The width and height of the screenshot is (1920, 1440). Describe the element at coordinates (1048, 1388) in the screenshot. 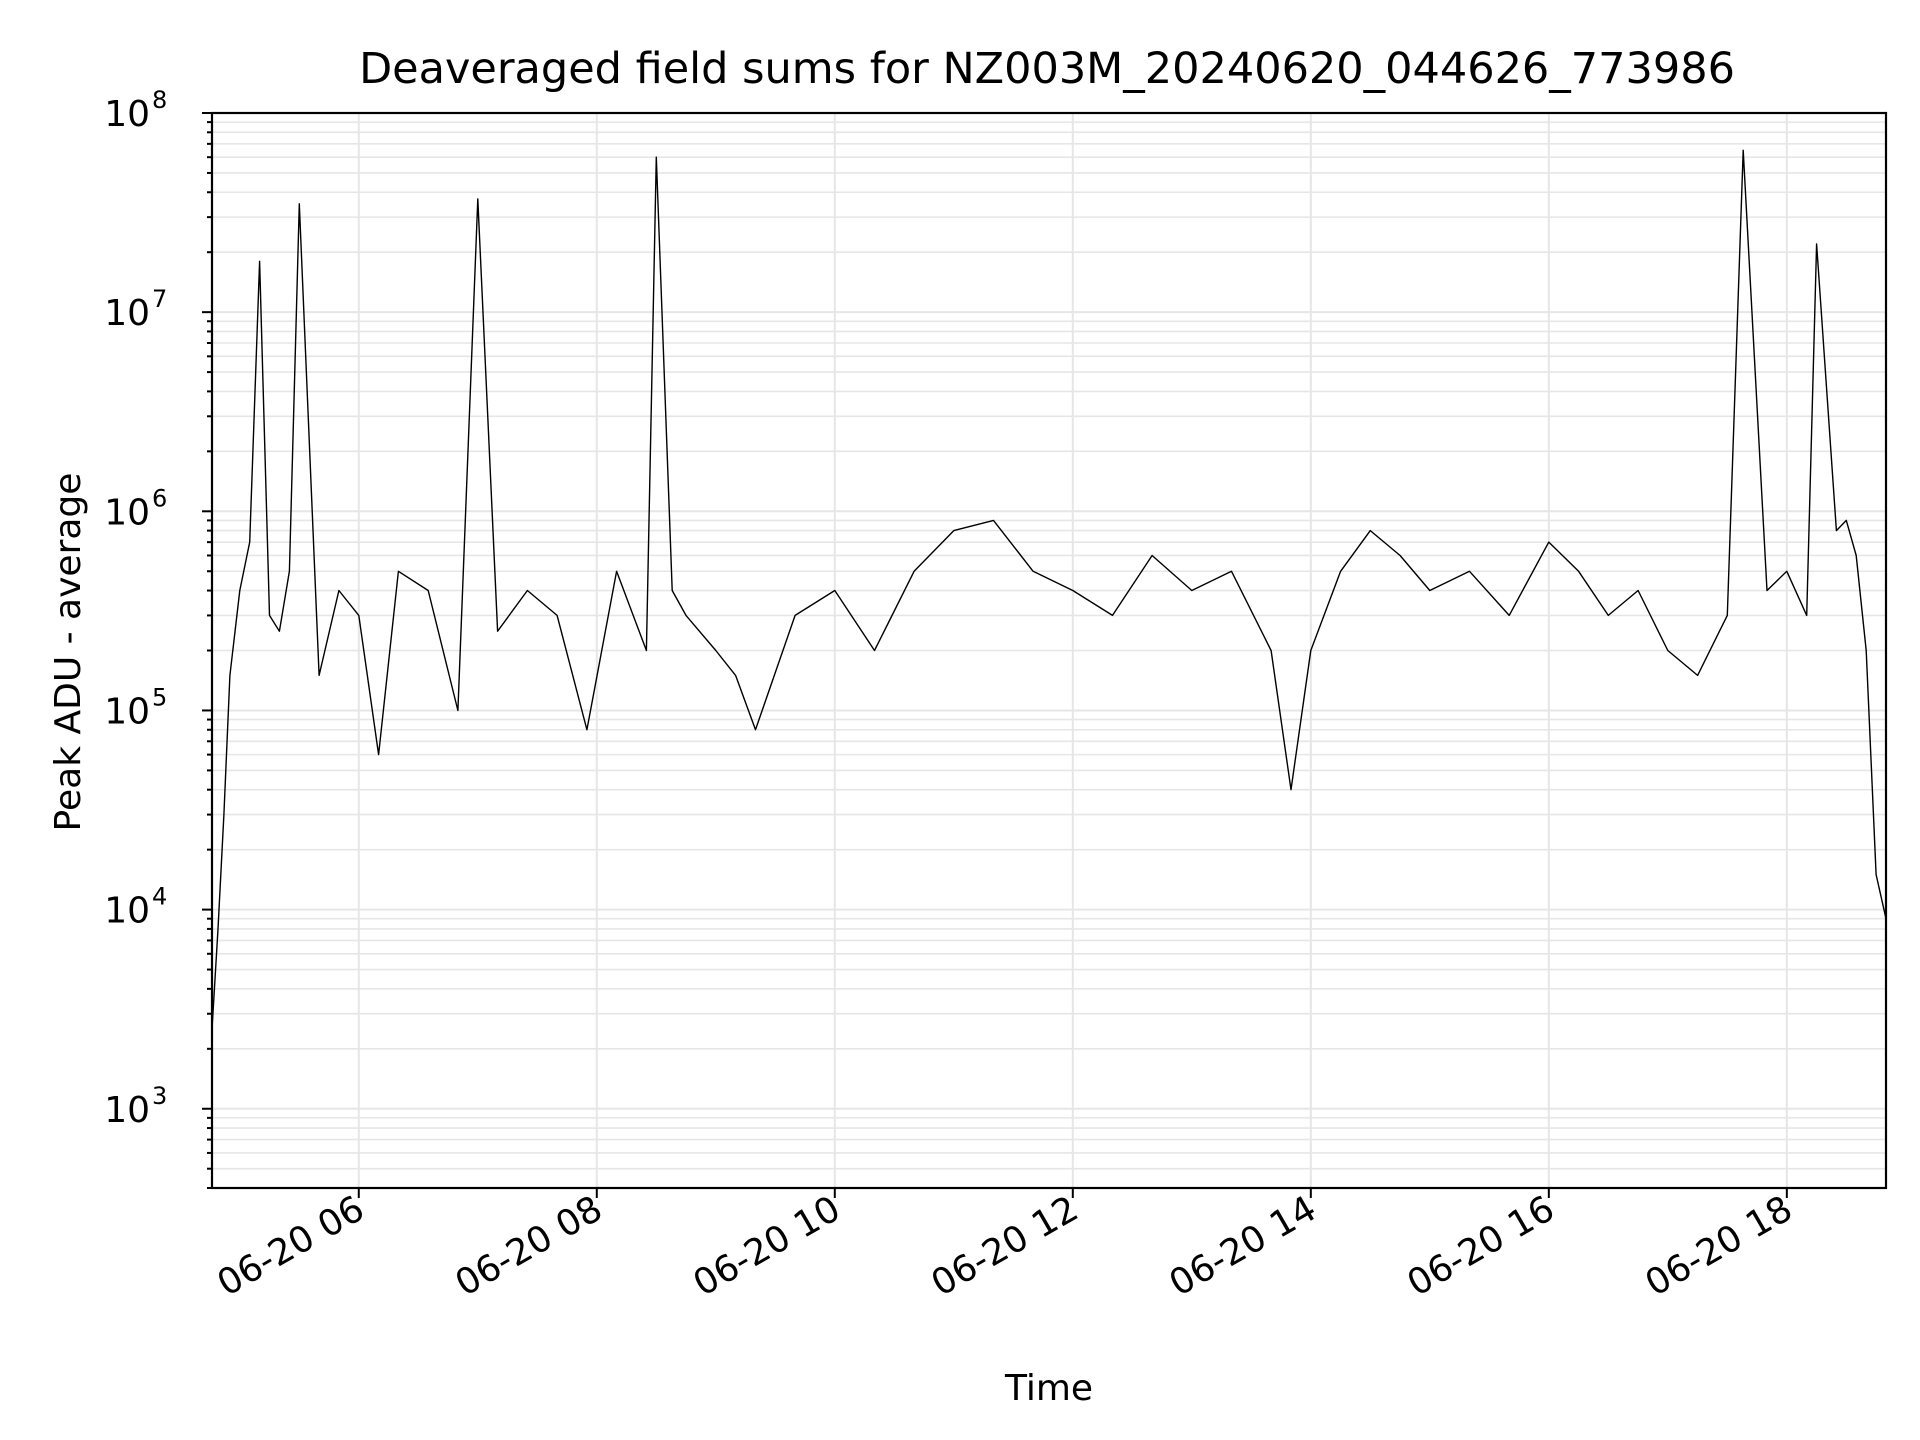

I see `x-axis-label: Time` at that location.